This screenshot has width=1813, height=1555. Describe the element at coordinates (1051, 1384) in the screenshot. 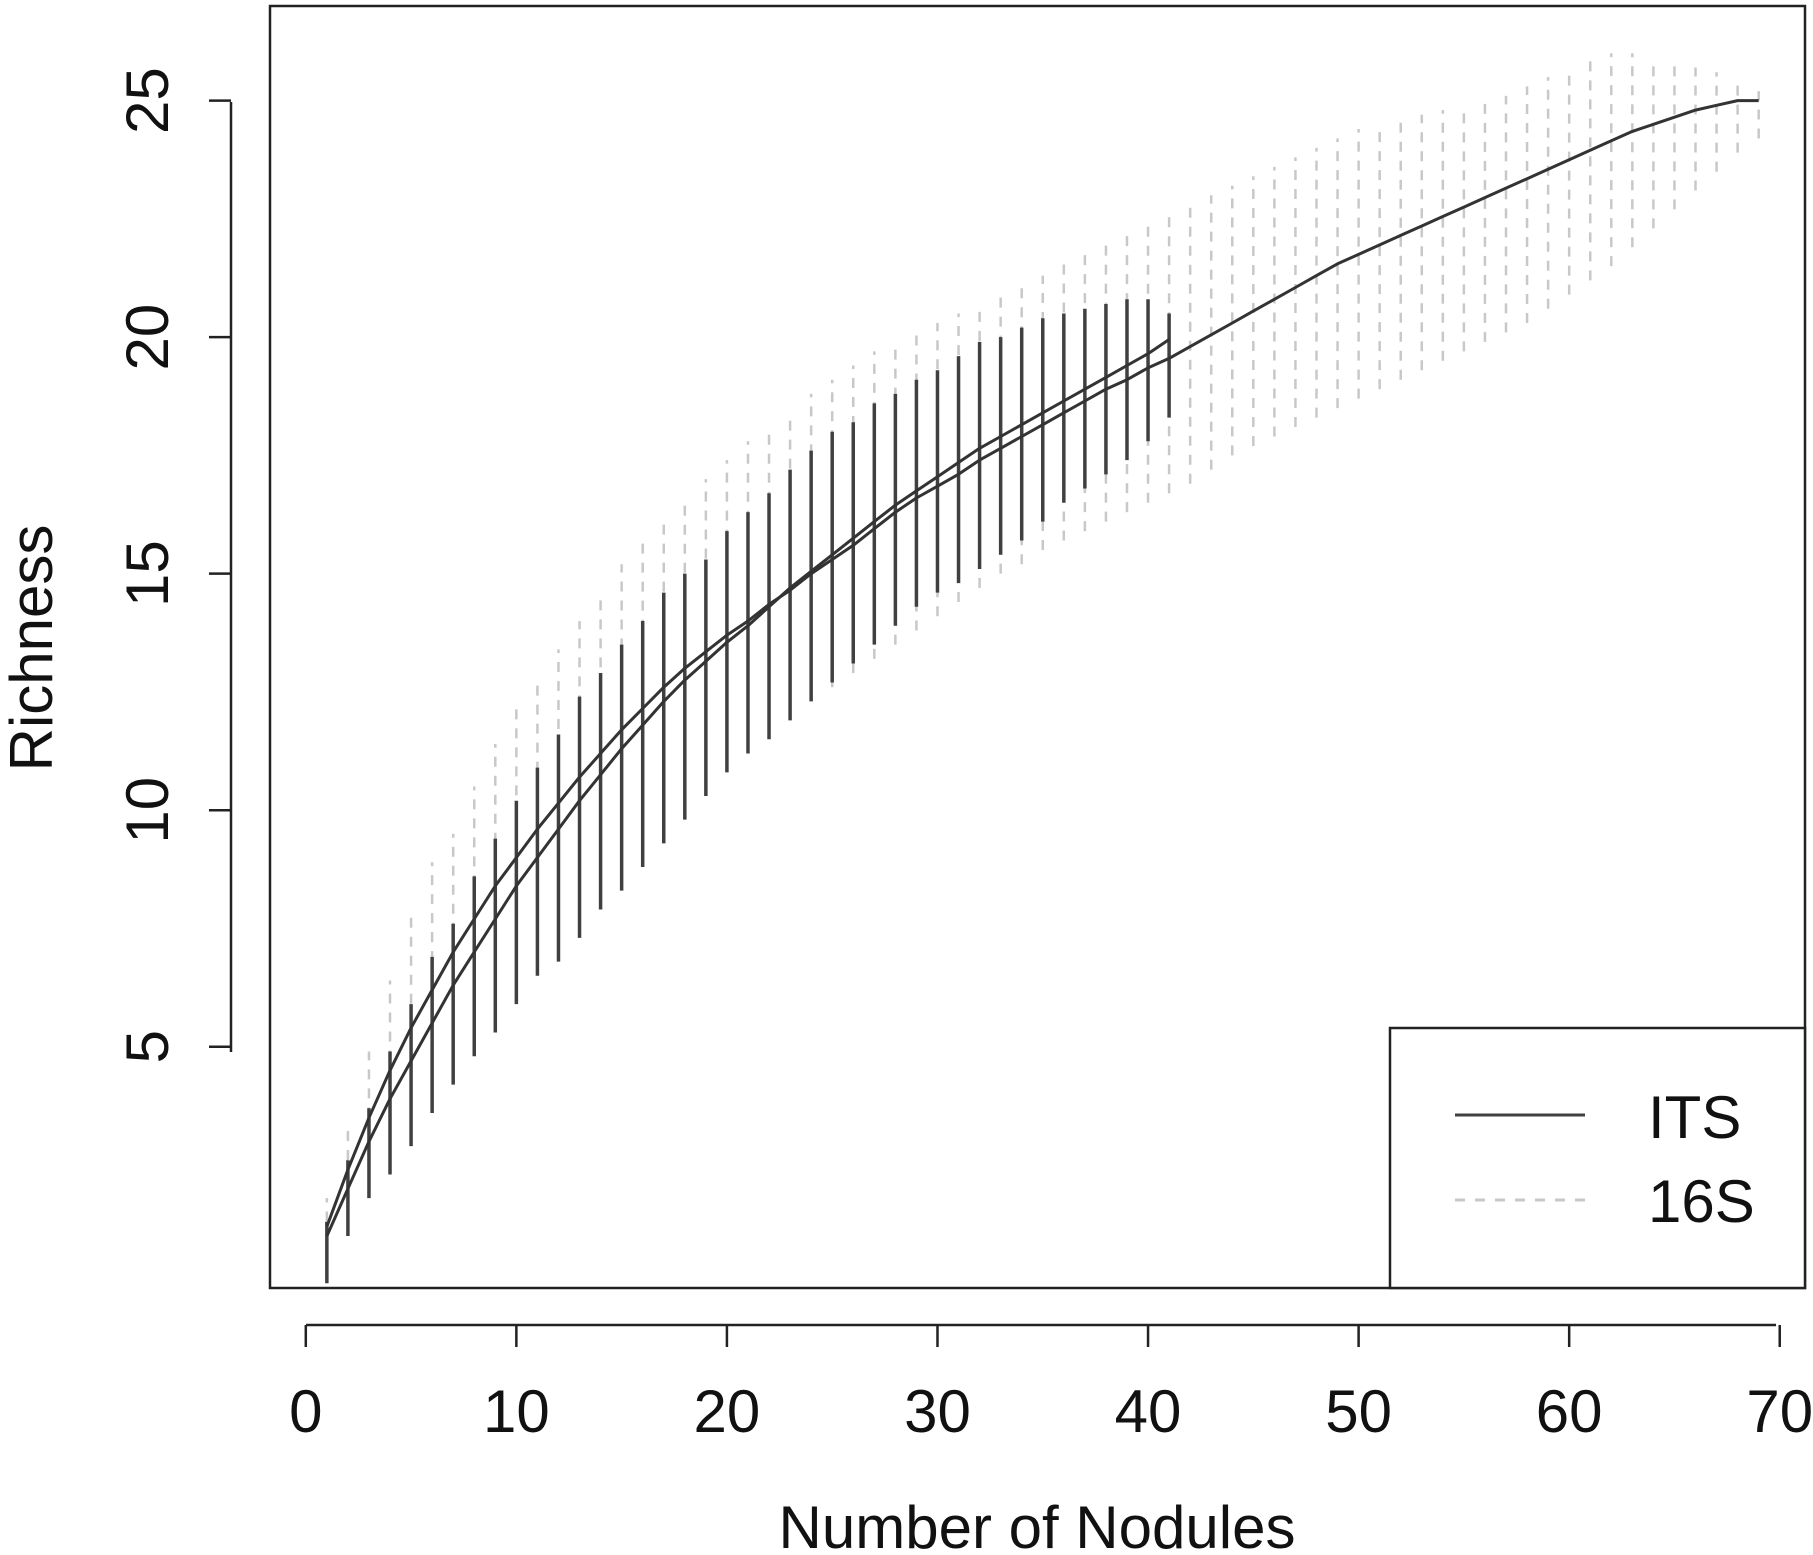

I see `x-axis: 0 10 20 30 40 50 60 70` at that location.